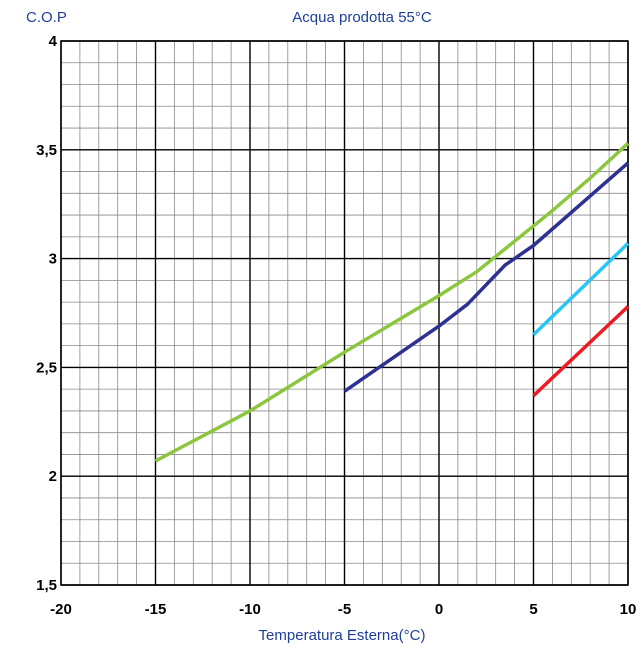  I want to click on y-tick-label: 3, so click(53, 259).